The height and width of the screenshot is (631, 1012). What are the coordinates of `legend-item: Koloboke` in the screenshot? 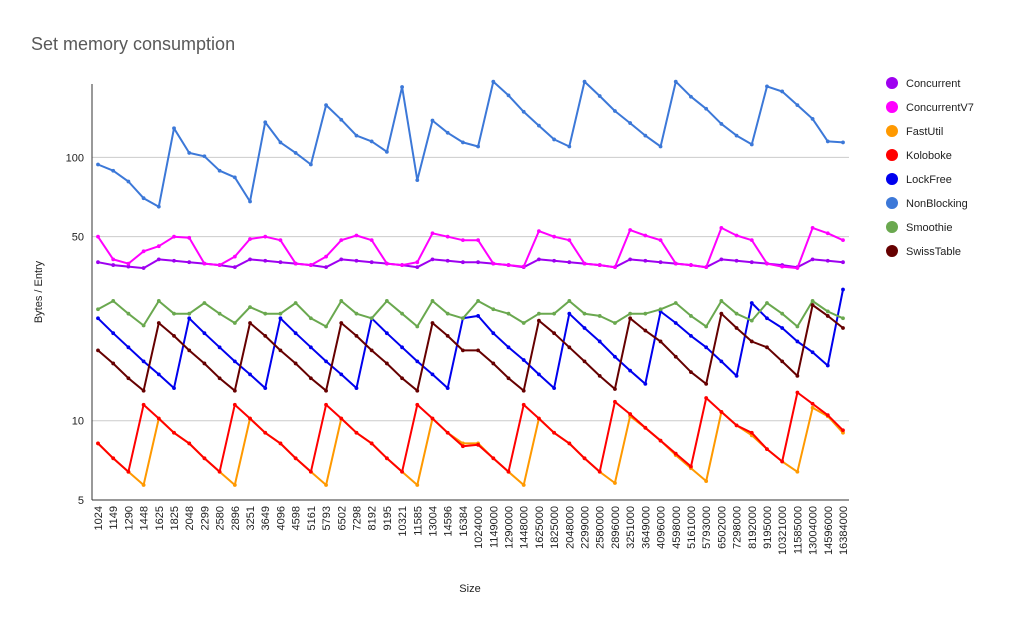 It's located at (919, 155).